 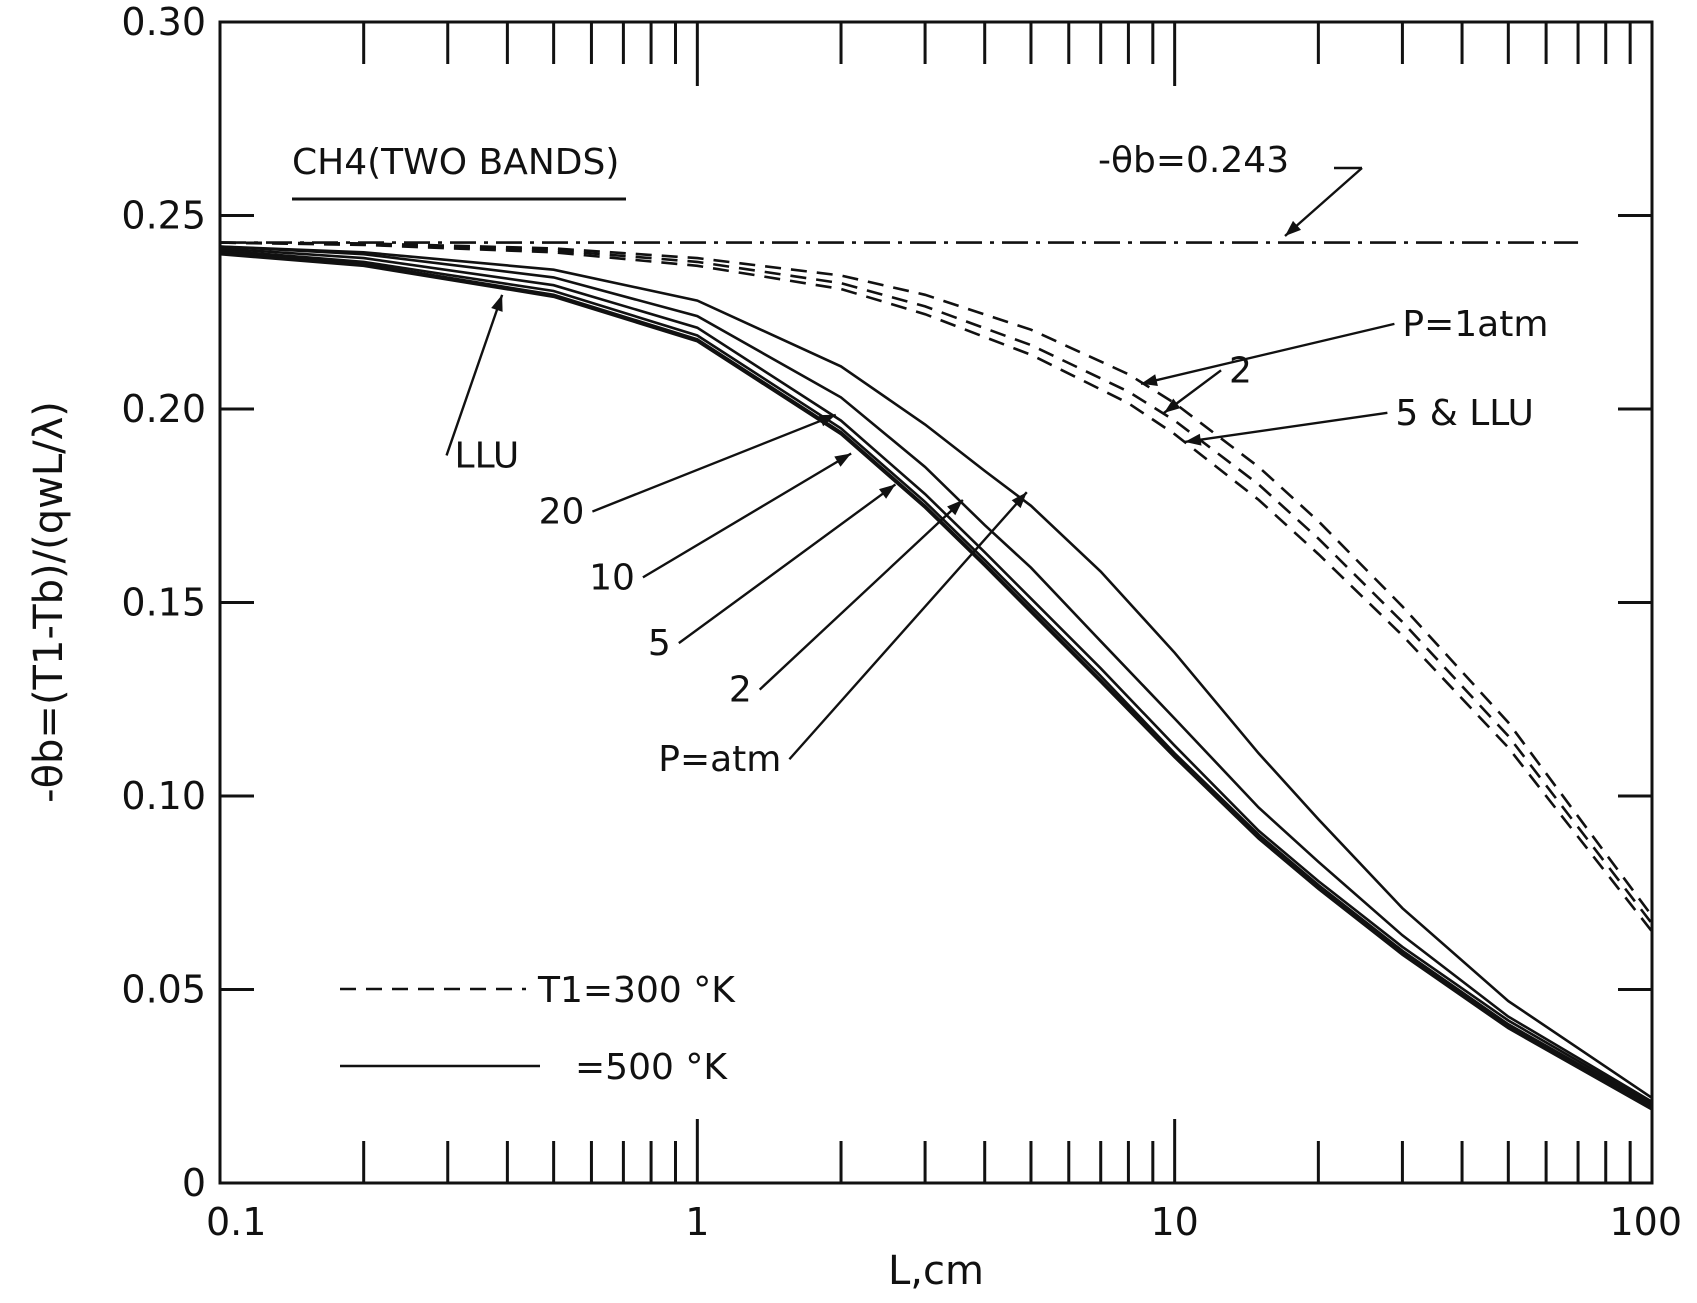 I want to click on y-tick-label: 0.05, so click(x=163, y=990).